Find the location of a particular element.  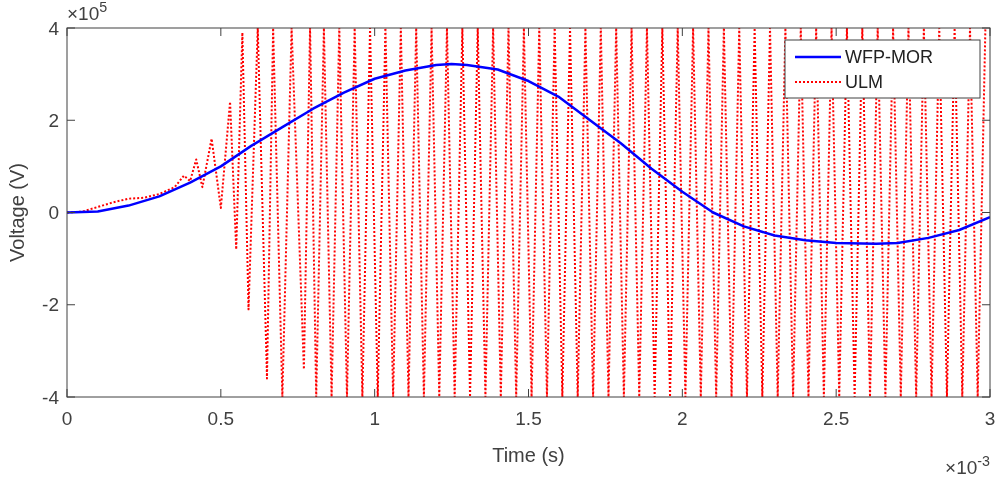

text: ×10$^{-3}$ is located at coordinates (968, 465).